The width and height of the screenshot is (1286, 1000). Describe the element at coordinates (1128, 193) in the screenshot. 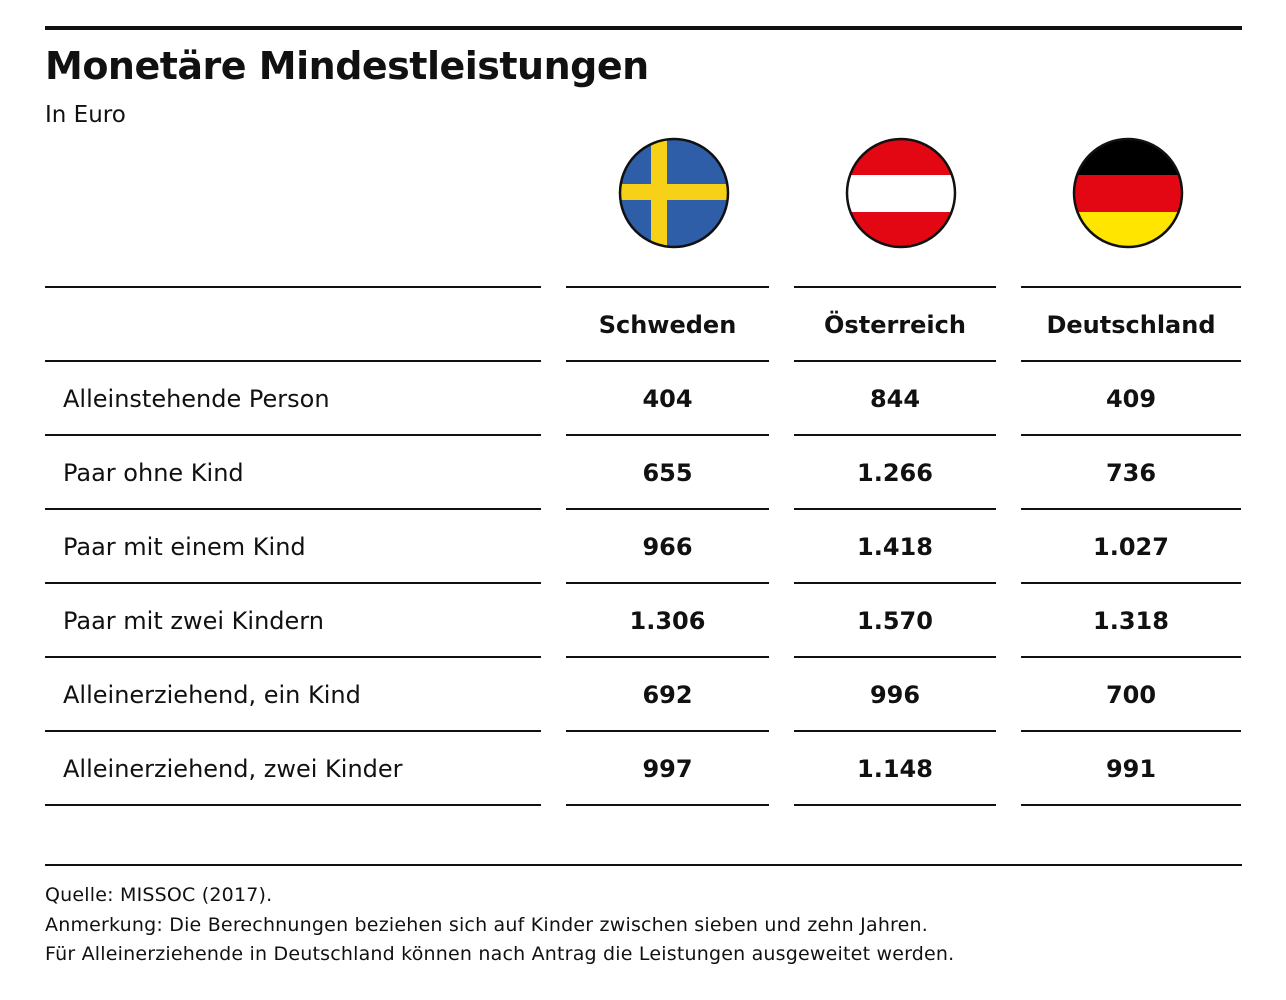

I see `germany-flag-icon` at that location.